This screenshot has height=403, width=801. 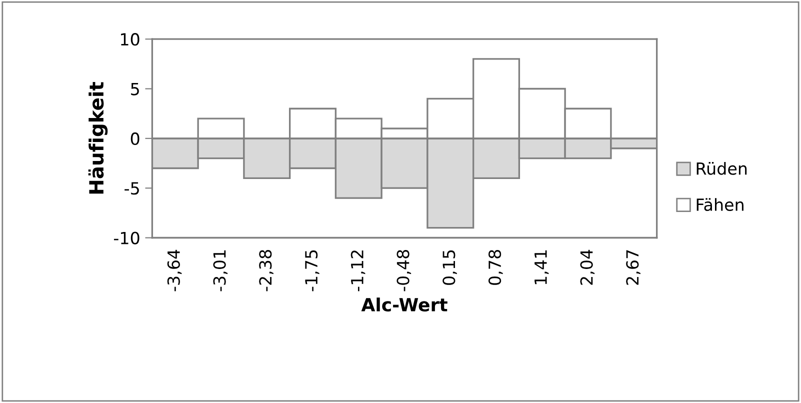 What do you see at coordinates (127, 238) in the screenshot?
I see `y-tick-label: -10` at bounding box center [127, 238].